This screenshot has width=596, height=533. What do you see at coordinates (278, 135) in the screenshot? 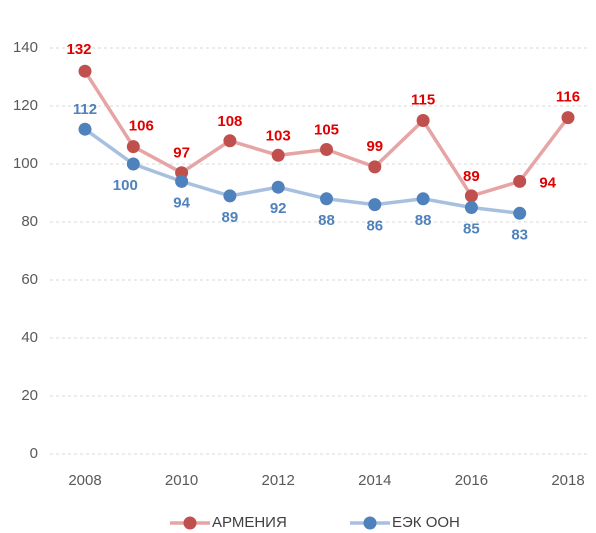
I see `data-label: 103` at bounding box center [278, 135].